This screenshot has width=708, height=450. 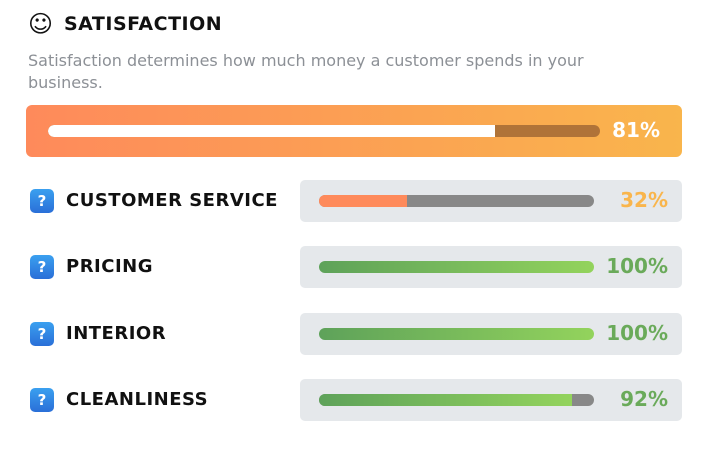 What do you see at coordinates (143, 24) in the screenshot?
I see `section-title: SATISFACTION` at bounding box center [143, 24].